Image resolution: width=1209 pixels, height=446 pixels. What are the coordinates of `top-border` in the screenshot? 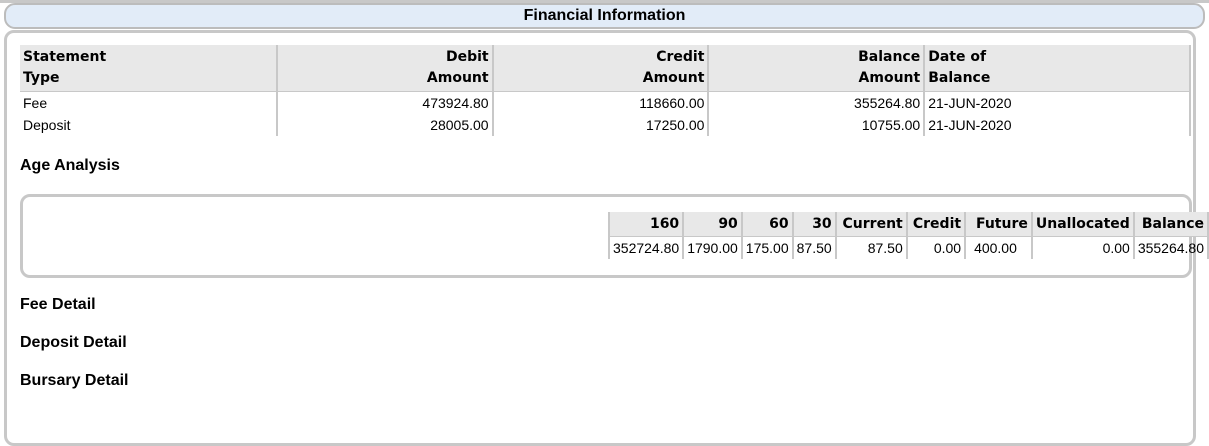 It's located at (604, 1).